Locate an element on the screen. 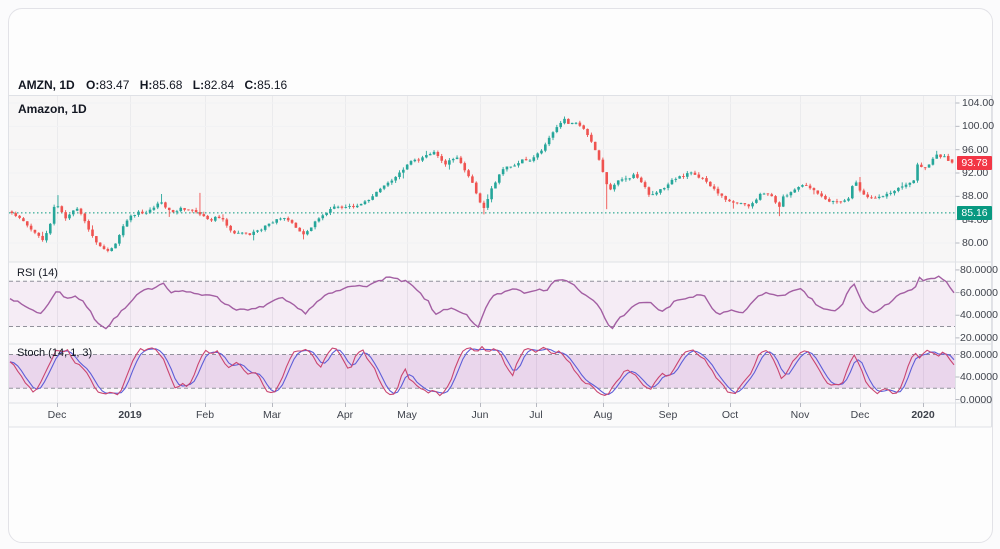 The width and height of the screenshot is (1000, 549). stoch-k-line is located at coordinates (482, 371).